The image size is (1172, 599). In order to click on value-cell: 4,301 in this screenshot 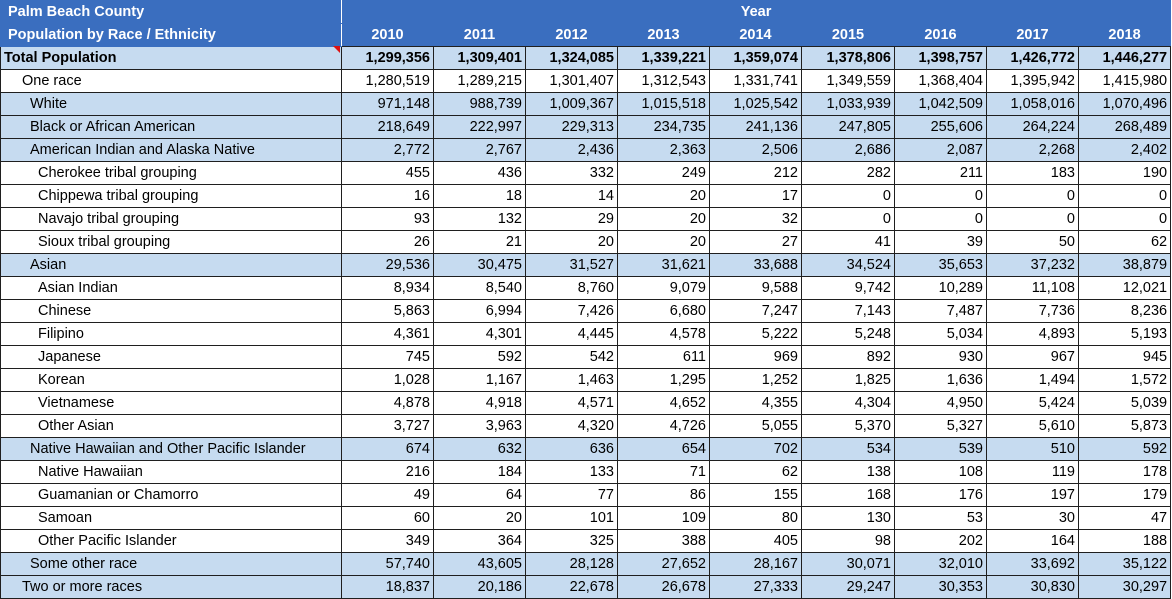, I will do `click(479, 334)`.